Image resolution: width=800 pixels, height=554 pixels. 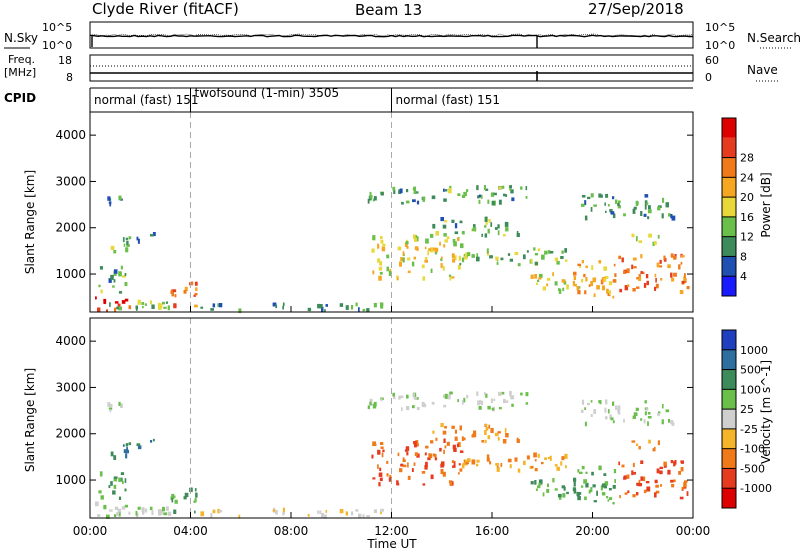 What do you see at coordinates (747, 217) in the screenshot?
I see `colorbar-tick-label: 16` at bounding box center [747, 217].